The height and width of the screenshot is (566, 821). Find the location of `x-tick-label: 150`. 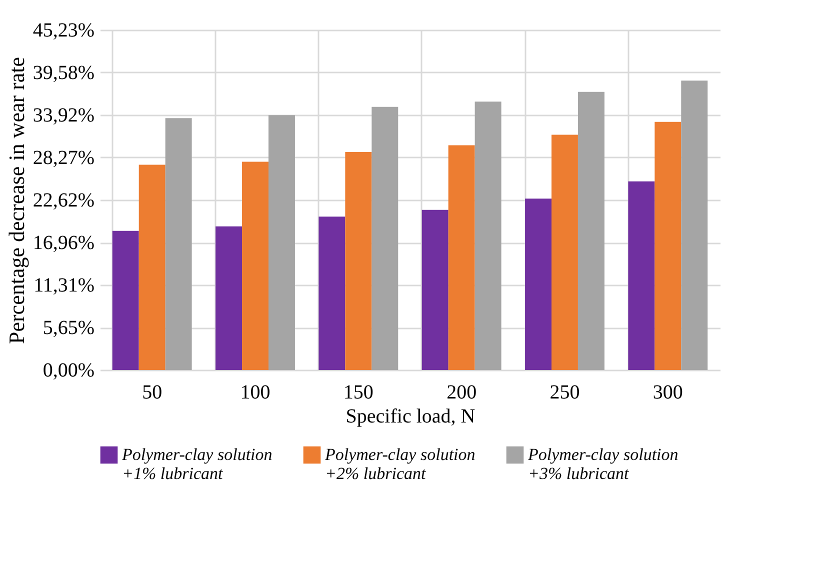

x-tick-label: 150 is located at coordinates (358, 393).